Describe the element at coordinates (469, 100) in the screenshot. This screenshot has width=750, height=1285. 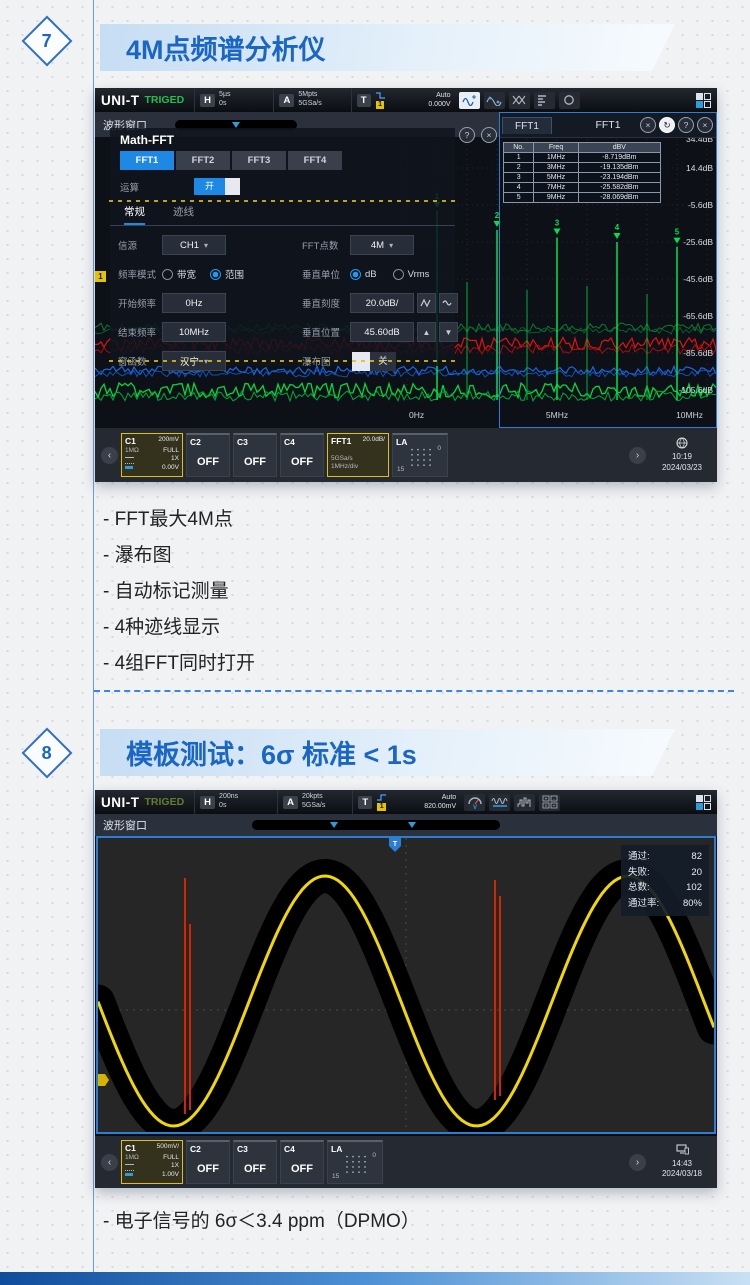
I see `cursor-measure-icon` at that location.